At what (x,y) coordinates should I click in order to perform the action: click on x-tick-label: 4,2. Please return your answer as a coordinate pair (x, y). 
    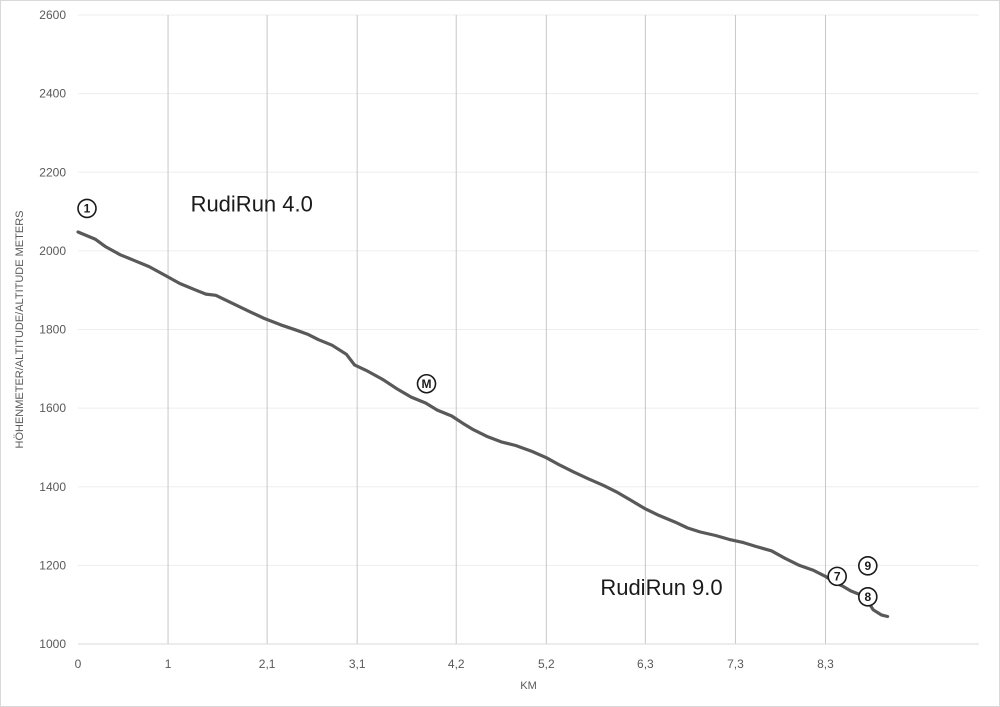
    Looking at the image, I should click on (456, 664).